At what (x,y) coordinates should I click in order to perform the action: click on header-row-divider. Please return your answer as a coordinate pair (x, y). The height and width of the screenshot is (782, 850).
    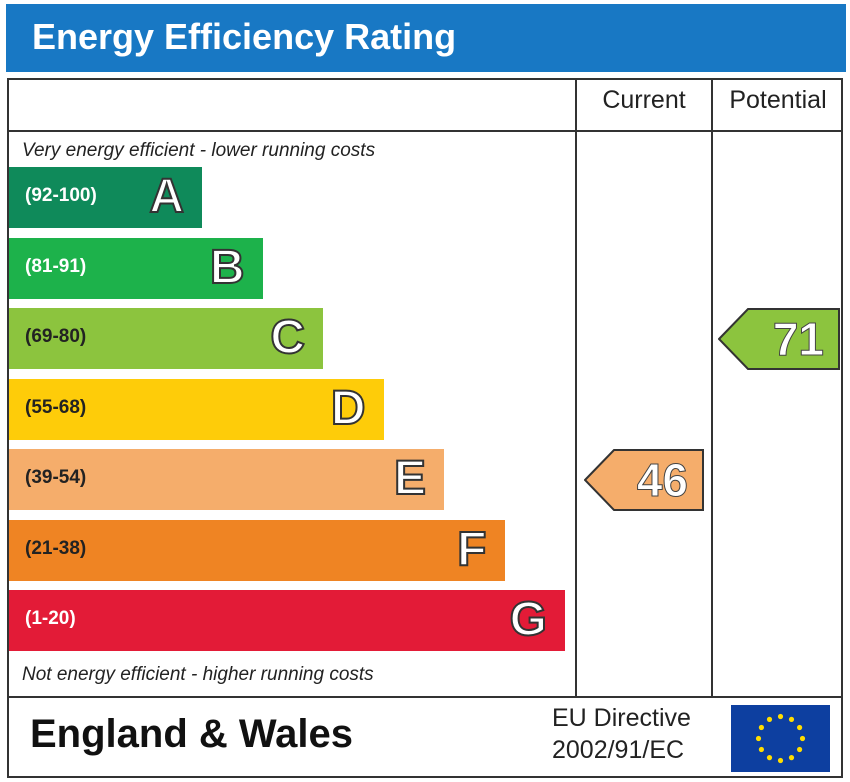
    Looking at the image, I should click on (425, 131).